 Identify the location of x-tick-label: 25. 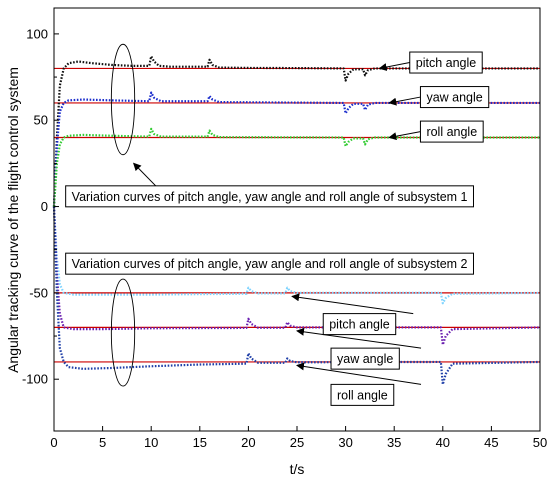
(297, 442).